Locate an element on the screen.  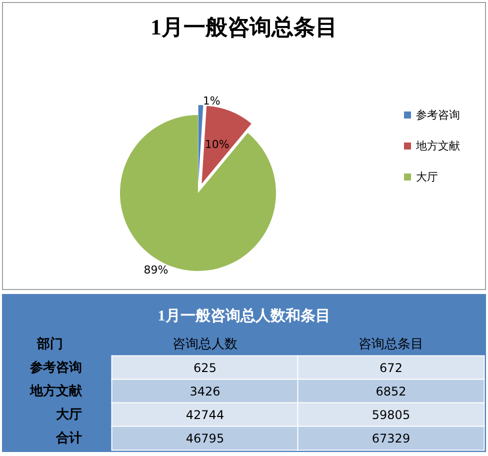
data-label: 46795 is located at coordinates (205, 438).